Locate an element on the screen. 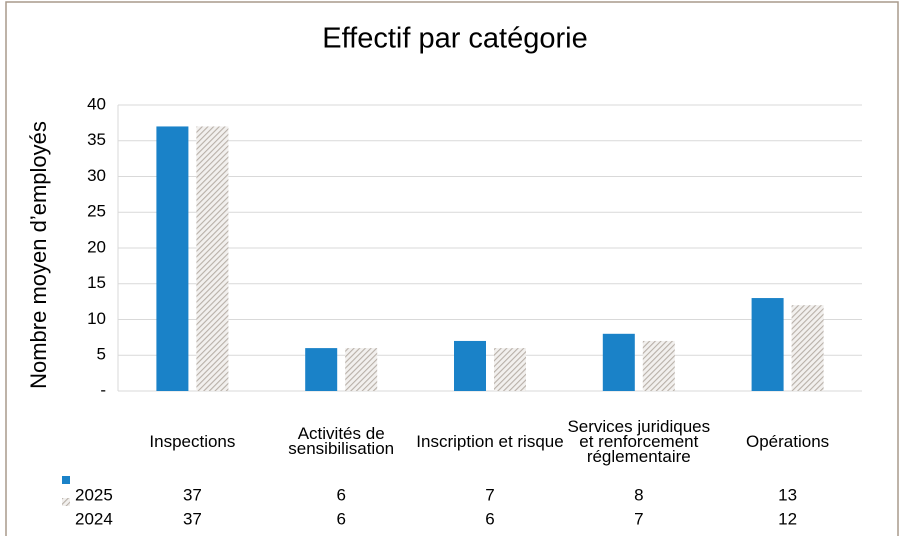 This screenshot has width=905, height=536. table-value: 13 is located at coordinates (787, 494).